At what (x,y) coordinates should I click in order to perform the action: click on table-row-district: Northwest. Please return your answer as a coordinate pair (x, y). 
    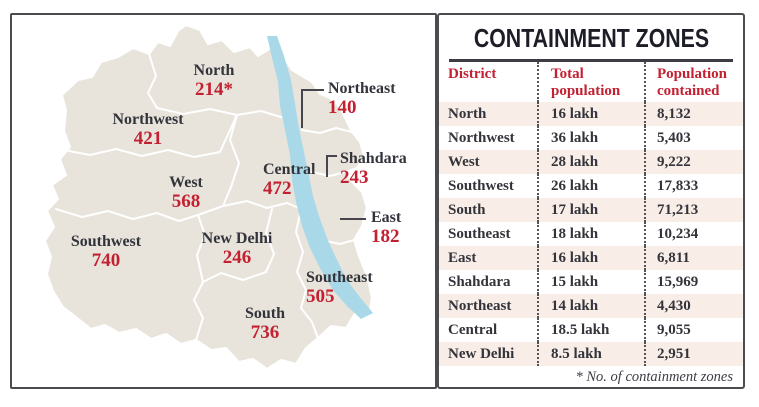
    Looking at the image, I should click on (481, 138).